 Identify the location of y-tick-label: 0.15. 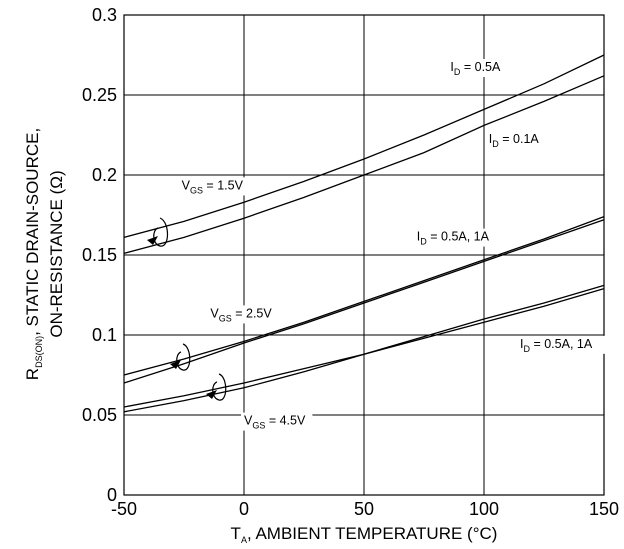
(99, 255).